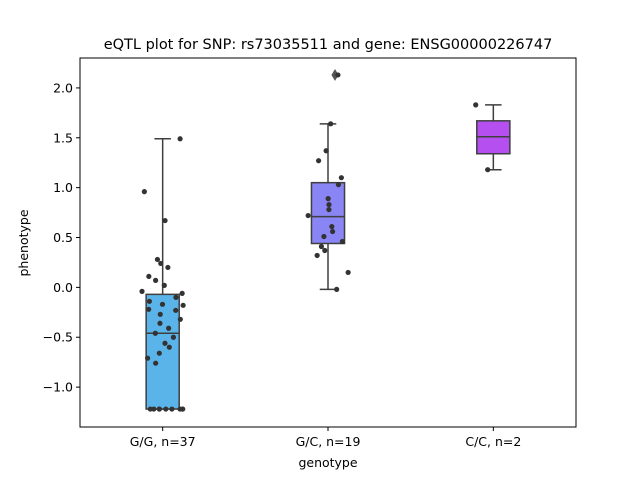 Image resolution: width=640 pixels, height=480 pixels. Describe the element at coordinates (493, 441) in the screenshot. I see `x-tick-label: C/C, n=2` at that location.